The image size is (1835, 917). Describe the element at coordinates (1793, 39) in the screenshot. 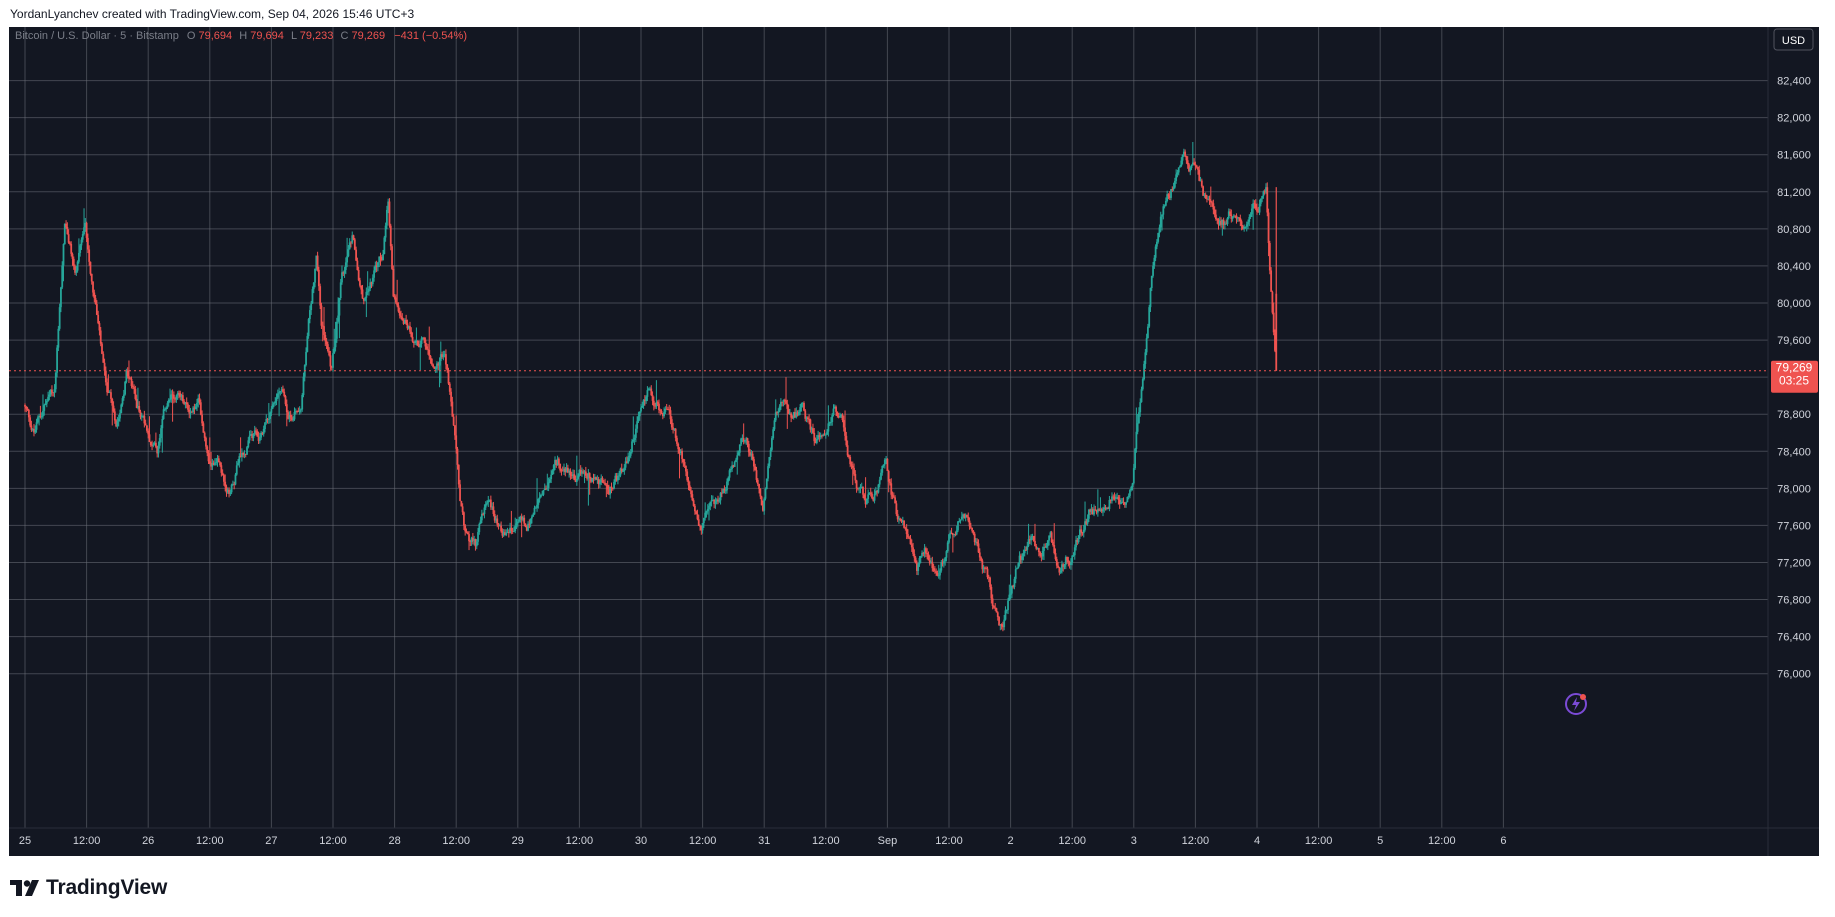

I see `currency-button: USD` at that location.